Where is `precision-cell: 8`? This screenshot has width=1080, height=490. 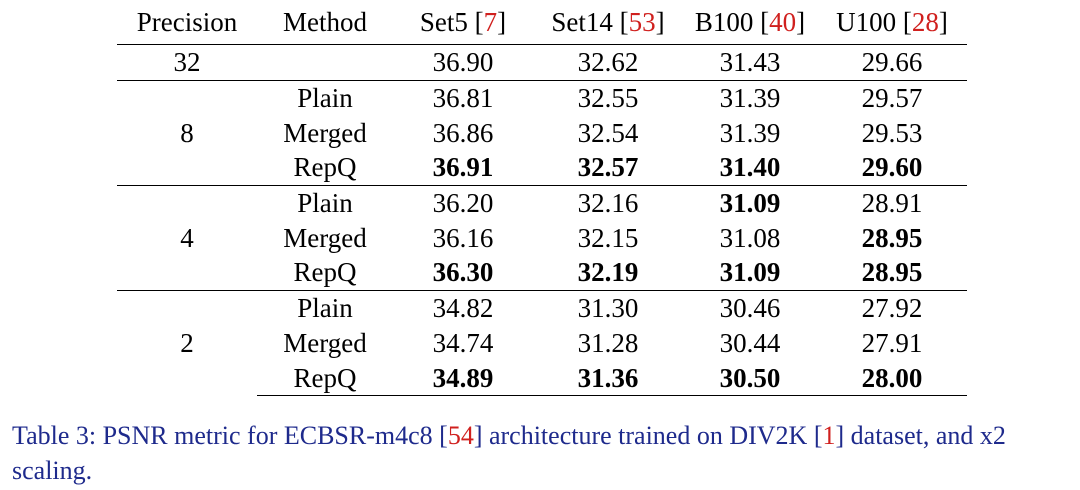 precision-cell: 8 is located at coordinates (187, 132).